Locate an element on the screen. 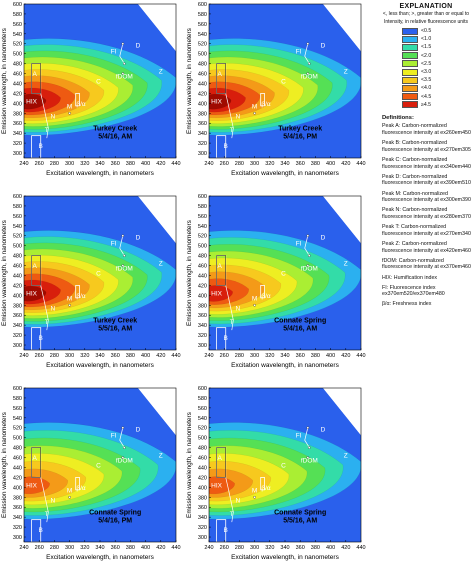  y-tick-label: 300 is located at coordinates (202, 538).